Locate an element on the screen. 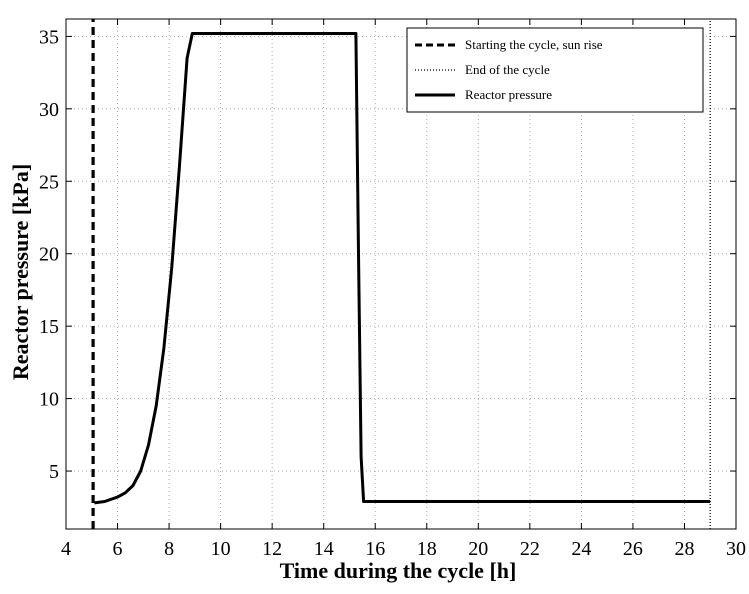 The width and height of the screenshot is (749, 594). x-tick-label: 18 is located at coordinates (427, 549).